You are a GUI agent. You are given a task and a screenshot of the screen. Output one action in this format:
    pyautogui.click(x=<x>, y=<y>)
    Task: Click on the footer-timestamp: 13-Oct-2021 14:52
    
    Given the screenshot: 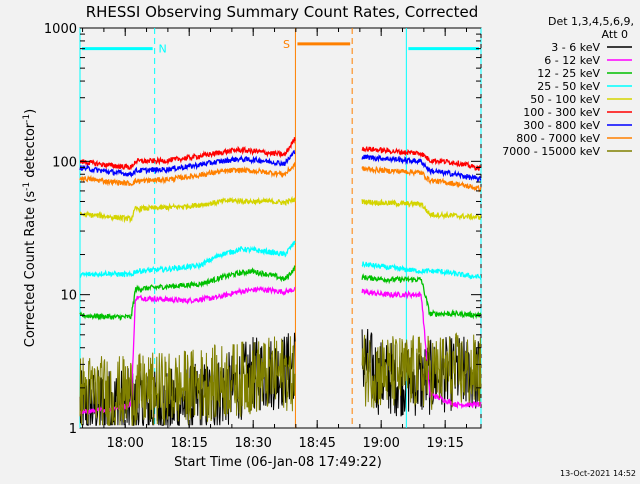 What is the action you would take?
    pyautogui.click(x=598, y=473)
    